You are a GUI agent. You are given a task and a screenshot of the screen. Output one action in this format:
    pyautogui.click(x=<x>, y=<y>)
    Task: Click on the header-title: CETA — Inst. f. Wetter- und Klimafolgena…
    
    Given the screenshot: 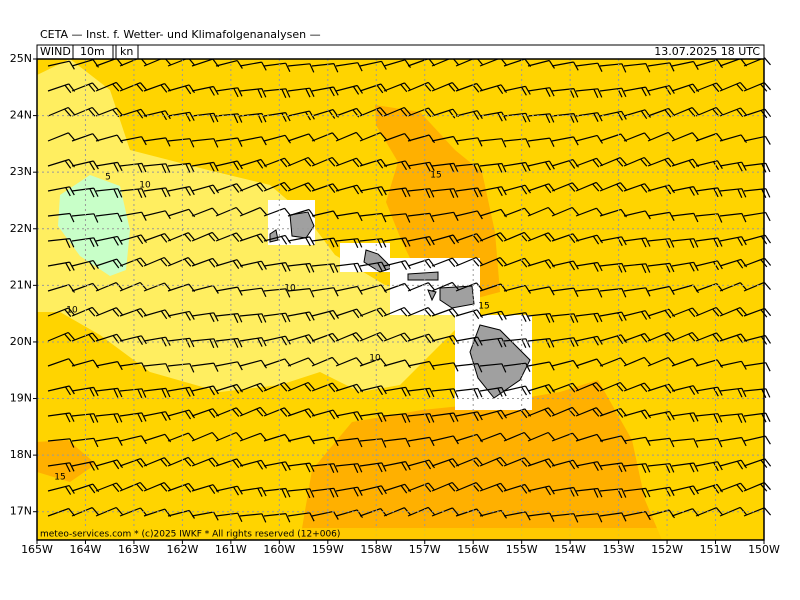 What is the action you would take?
    pyautogui.click(x=180, y=34)
    